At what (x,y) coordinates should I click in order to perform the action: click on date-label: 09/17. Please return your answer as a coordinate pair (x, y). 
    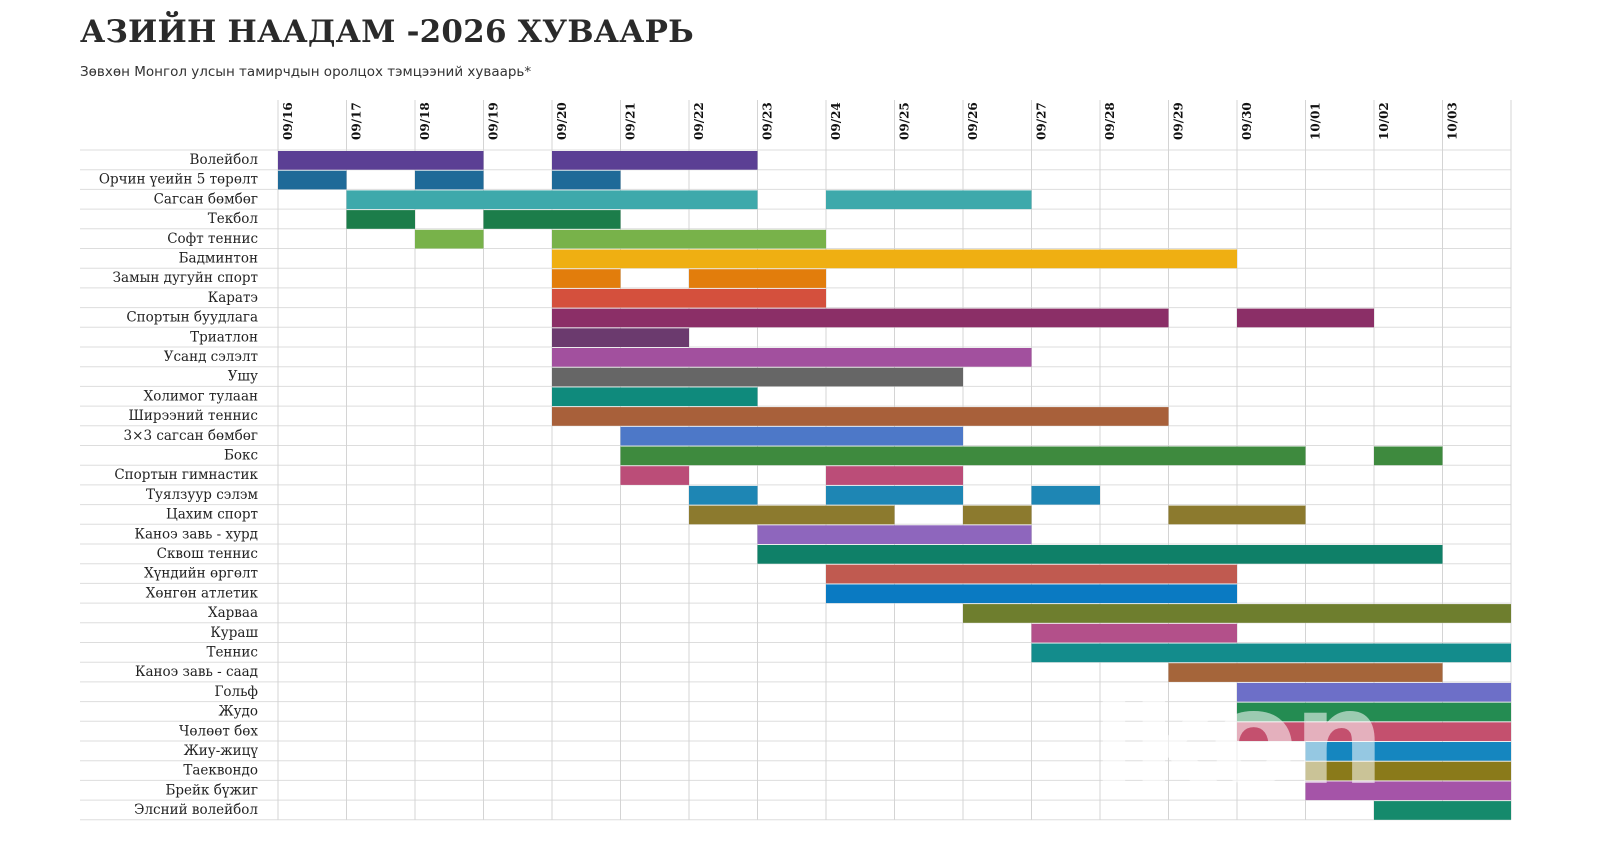
    Looking at the image, I should click on (357, 121).